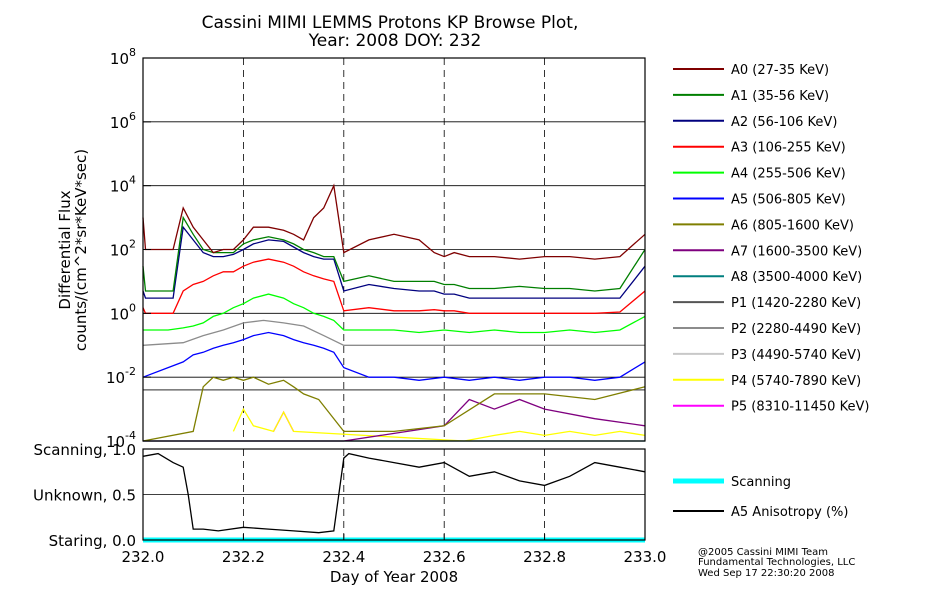 The height and width of the screenshot is (600, 950). I want to click on legend-label-p2-2280-4490-kev: P2 (2280-4490 KeV), so click(796, 329).